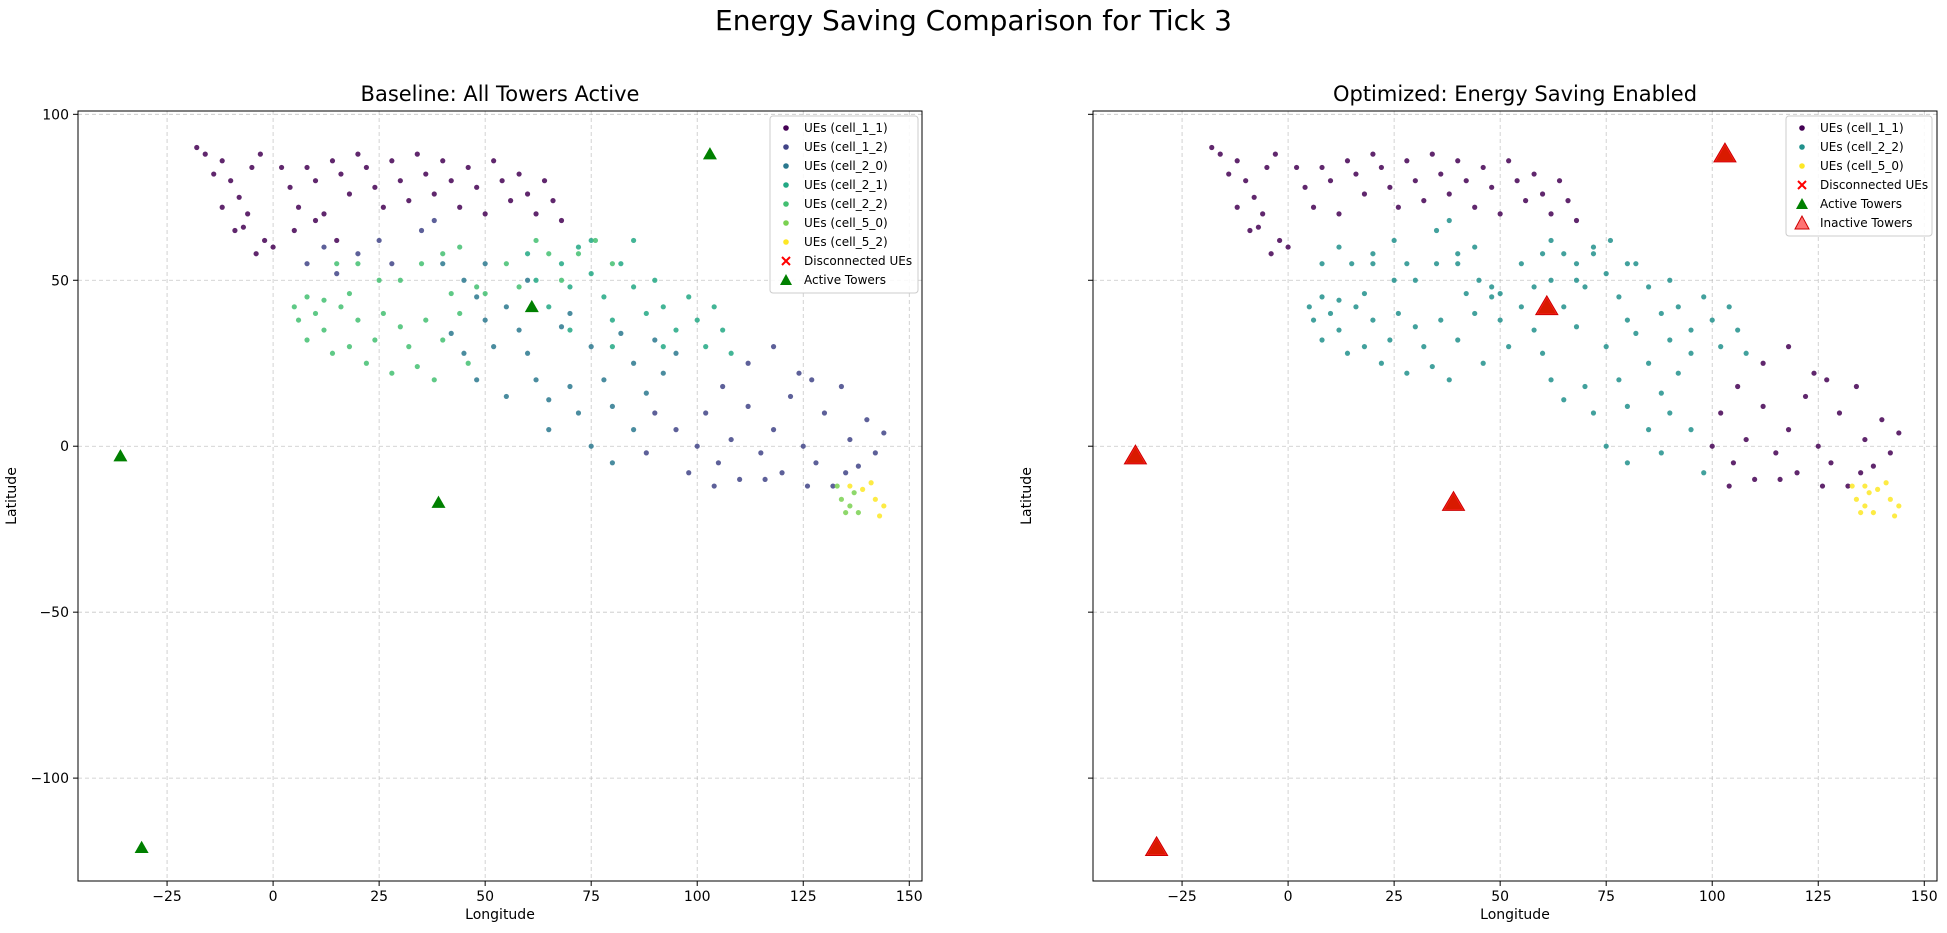 The width and height of the screenshot is (1947, 933). I want to click on figure-title: Energy Saving Comparison for Tick 3, so click(973, 20).